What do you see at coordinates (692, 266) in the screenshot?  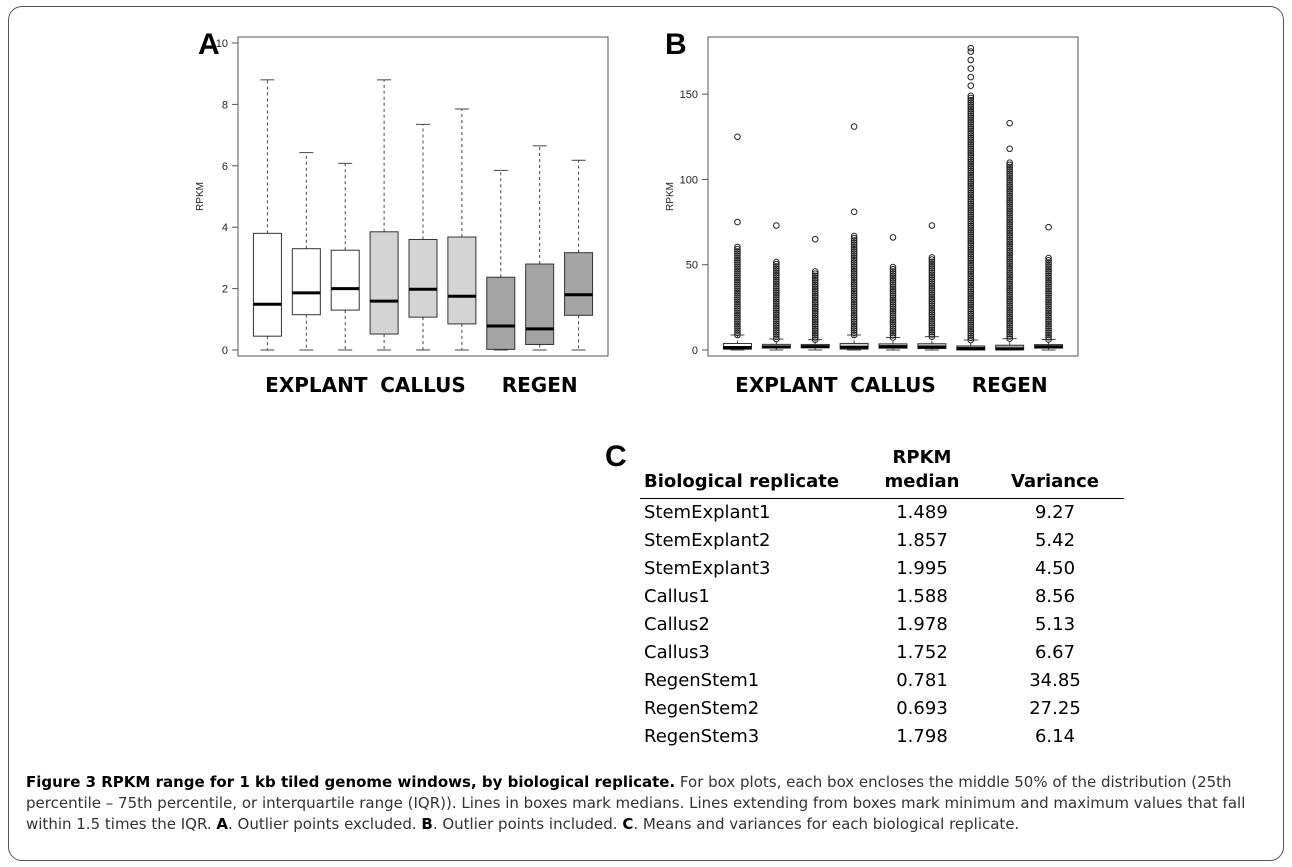 I see `y-tick-label: 50` at bounding box center [692, 266].